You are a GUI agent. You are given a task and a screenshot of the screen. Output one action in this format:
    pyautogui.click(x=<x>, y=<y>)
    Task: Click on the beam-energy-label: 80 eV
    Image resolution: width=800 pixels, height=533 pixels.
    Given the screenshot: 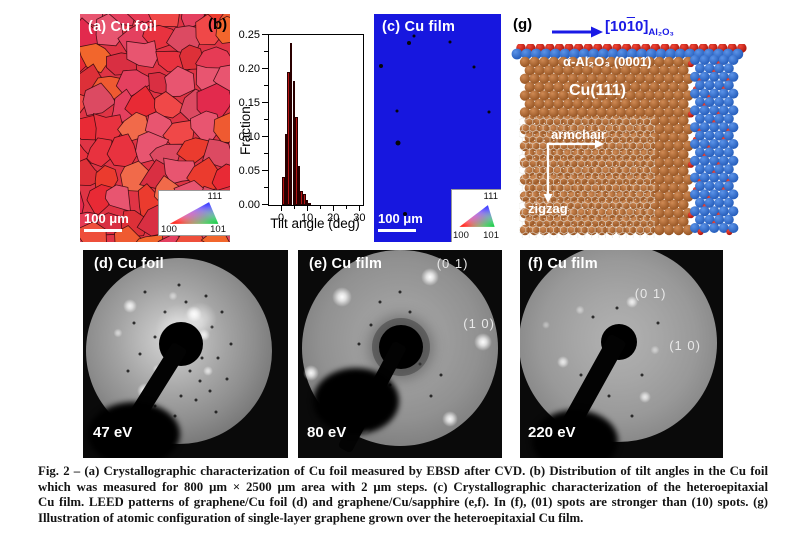 What is the action you would take?
    pyautogui.click(x=327, y=432)
    